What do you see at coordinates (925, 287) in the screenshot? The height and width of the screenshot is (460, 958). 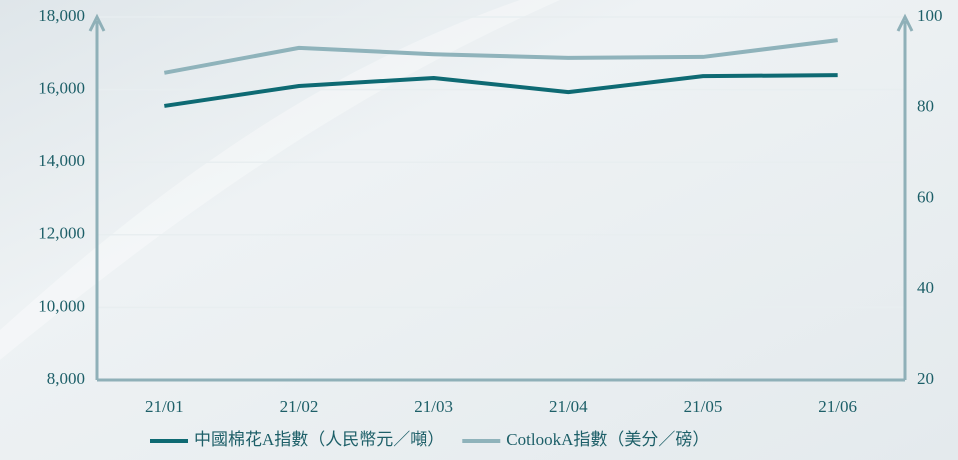 I see `y2-tick-label: 40` at bounding box center [925, 287].